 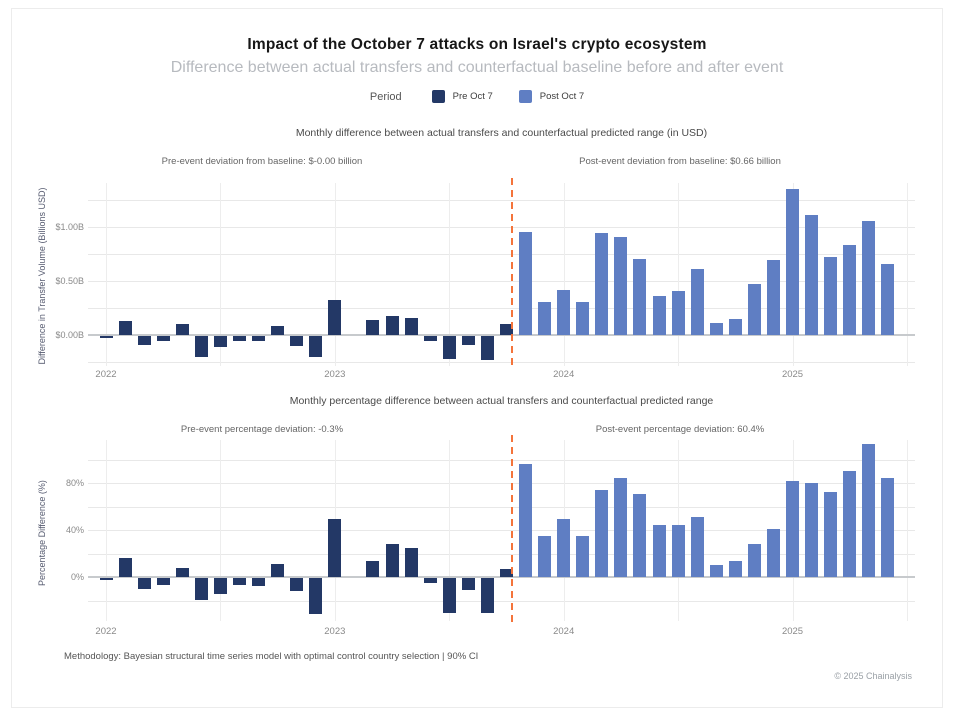 I want to click on event-date-line, so click(x=512, y=530).